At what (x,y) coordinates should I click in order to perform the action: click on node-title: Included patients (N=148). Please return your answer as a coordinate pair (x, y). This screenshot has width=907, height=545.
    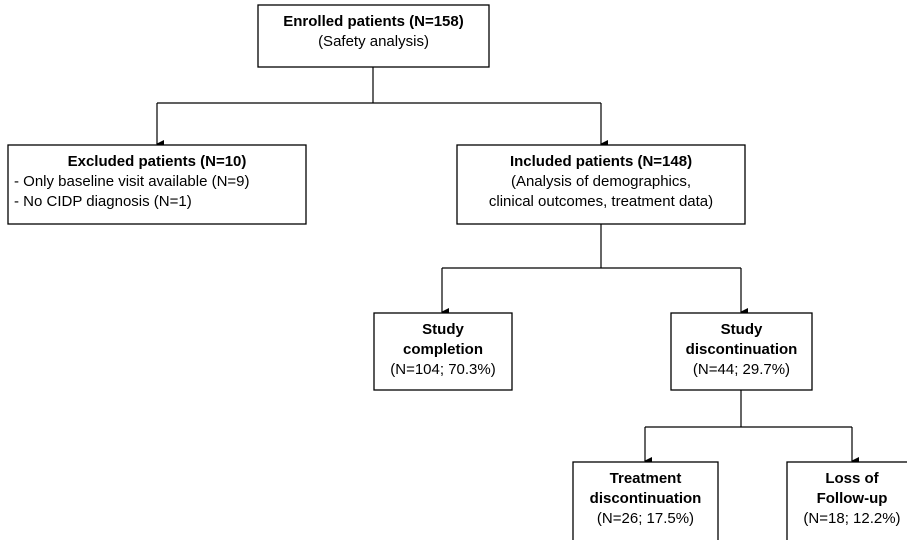
    Looking at the image, I should click on (601, 161).